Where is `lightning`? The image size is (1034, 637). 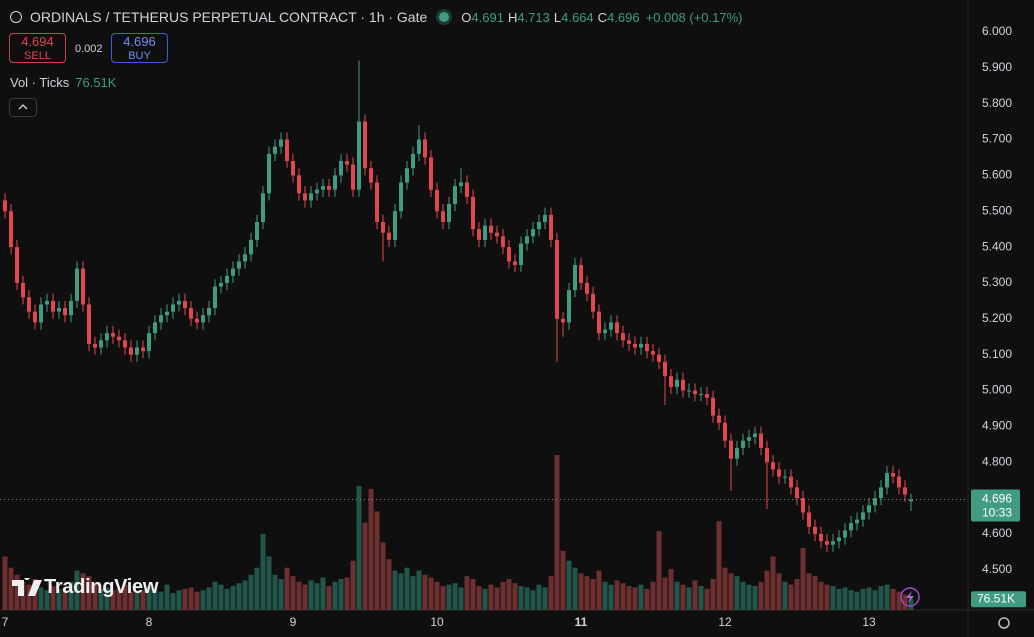
lightning is located at coordinates (910, 597).